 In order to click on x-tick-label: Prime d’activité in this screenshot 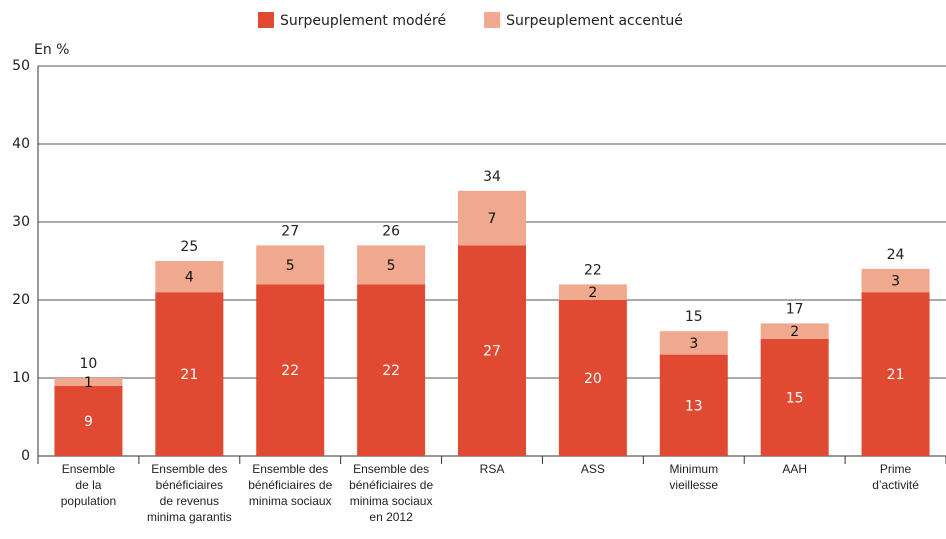, I will do `click(895, 477)`.